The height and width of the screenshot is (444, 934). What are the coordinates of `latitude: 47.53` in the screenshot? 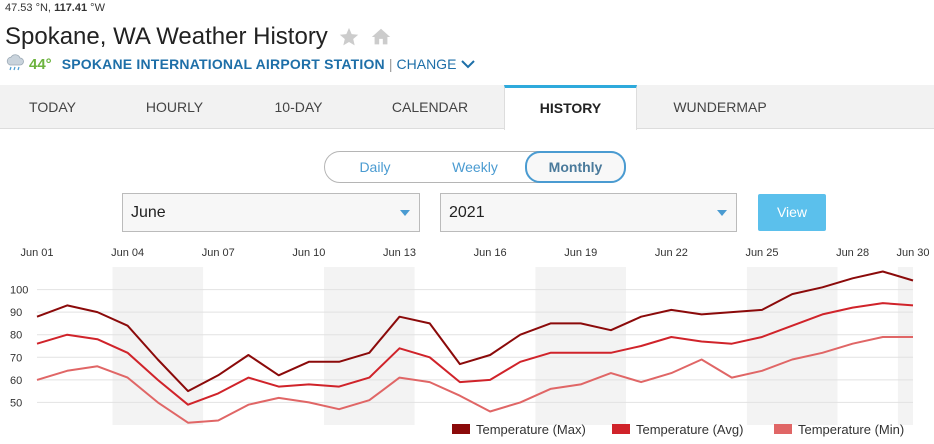 It's located at (19, 8).